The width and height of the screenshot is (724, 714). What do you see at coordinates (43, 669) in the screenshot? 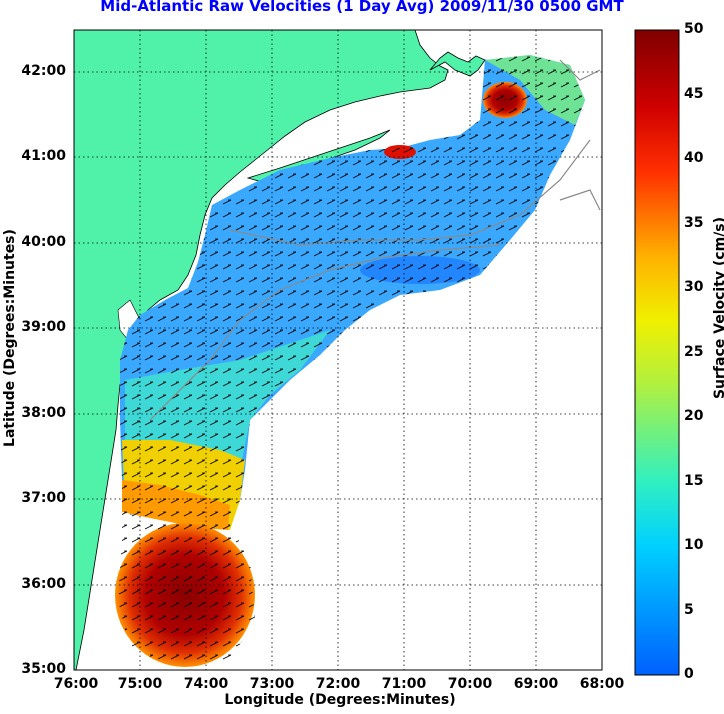
I see `y-tick-label: 35:00` at bounding box center [43, 669].